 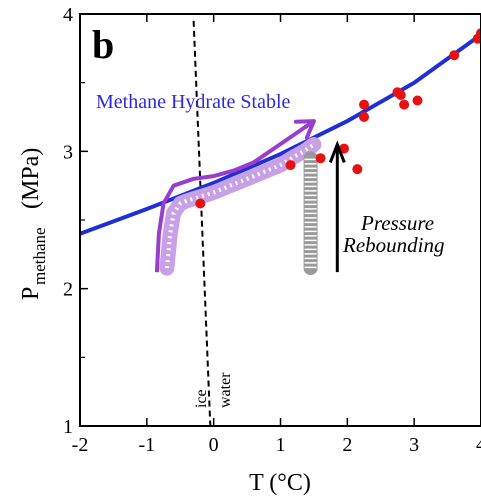 I want to click on x-tick-label: -1, so click(x=146, y=445).